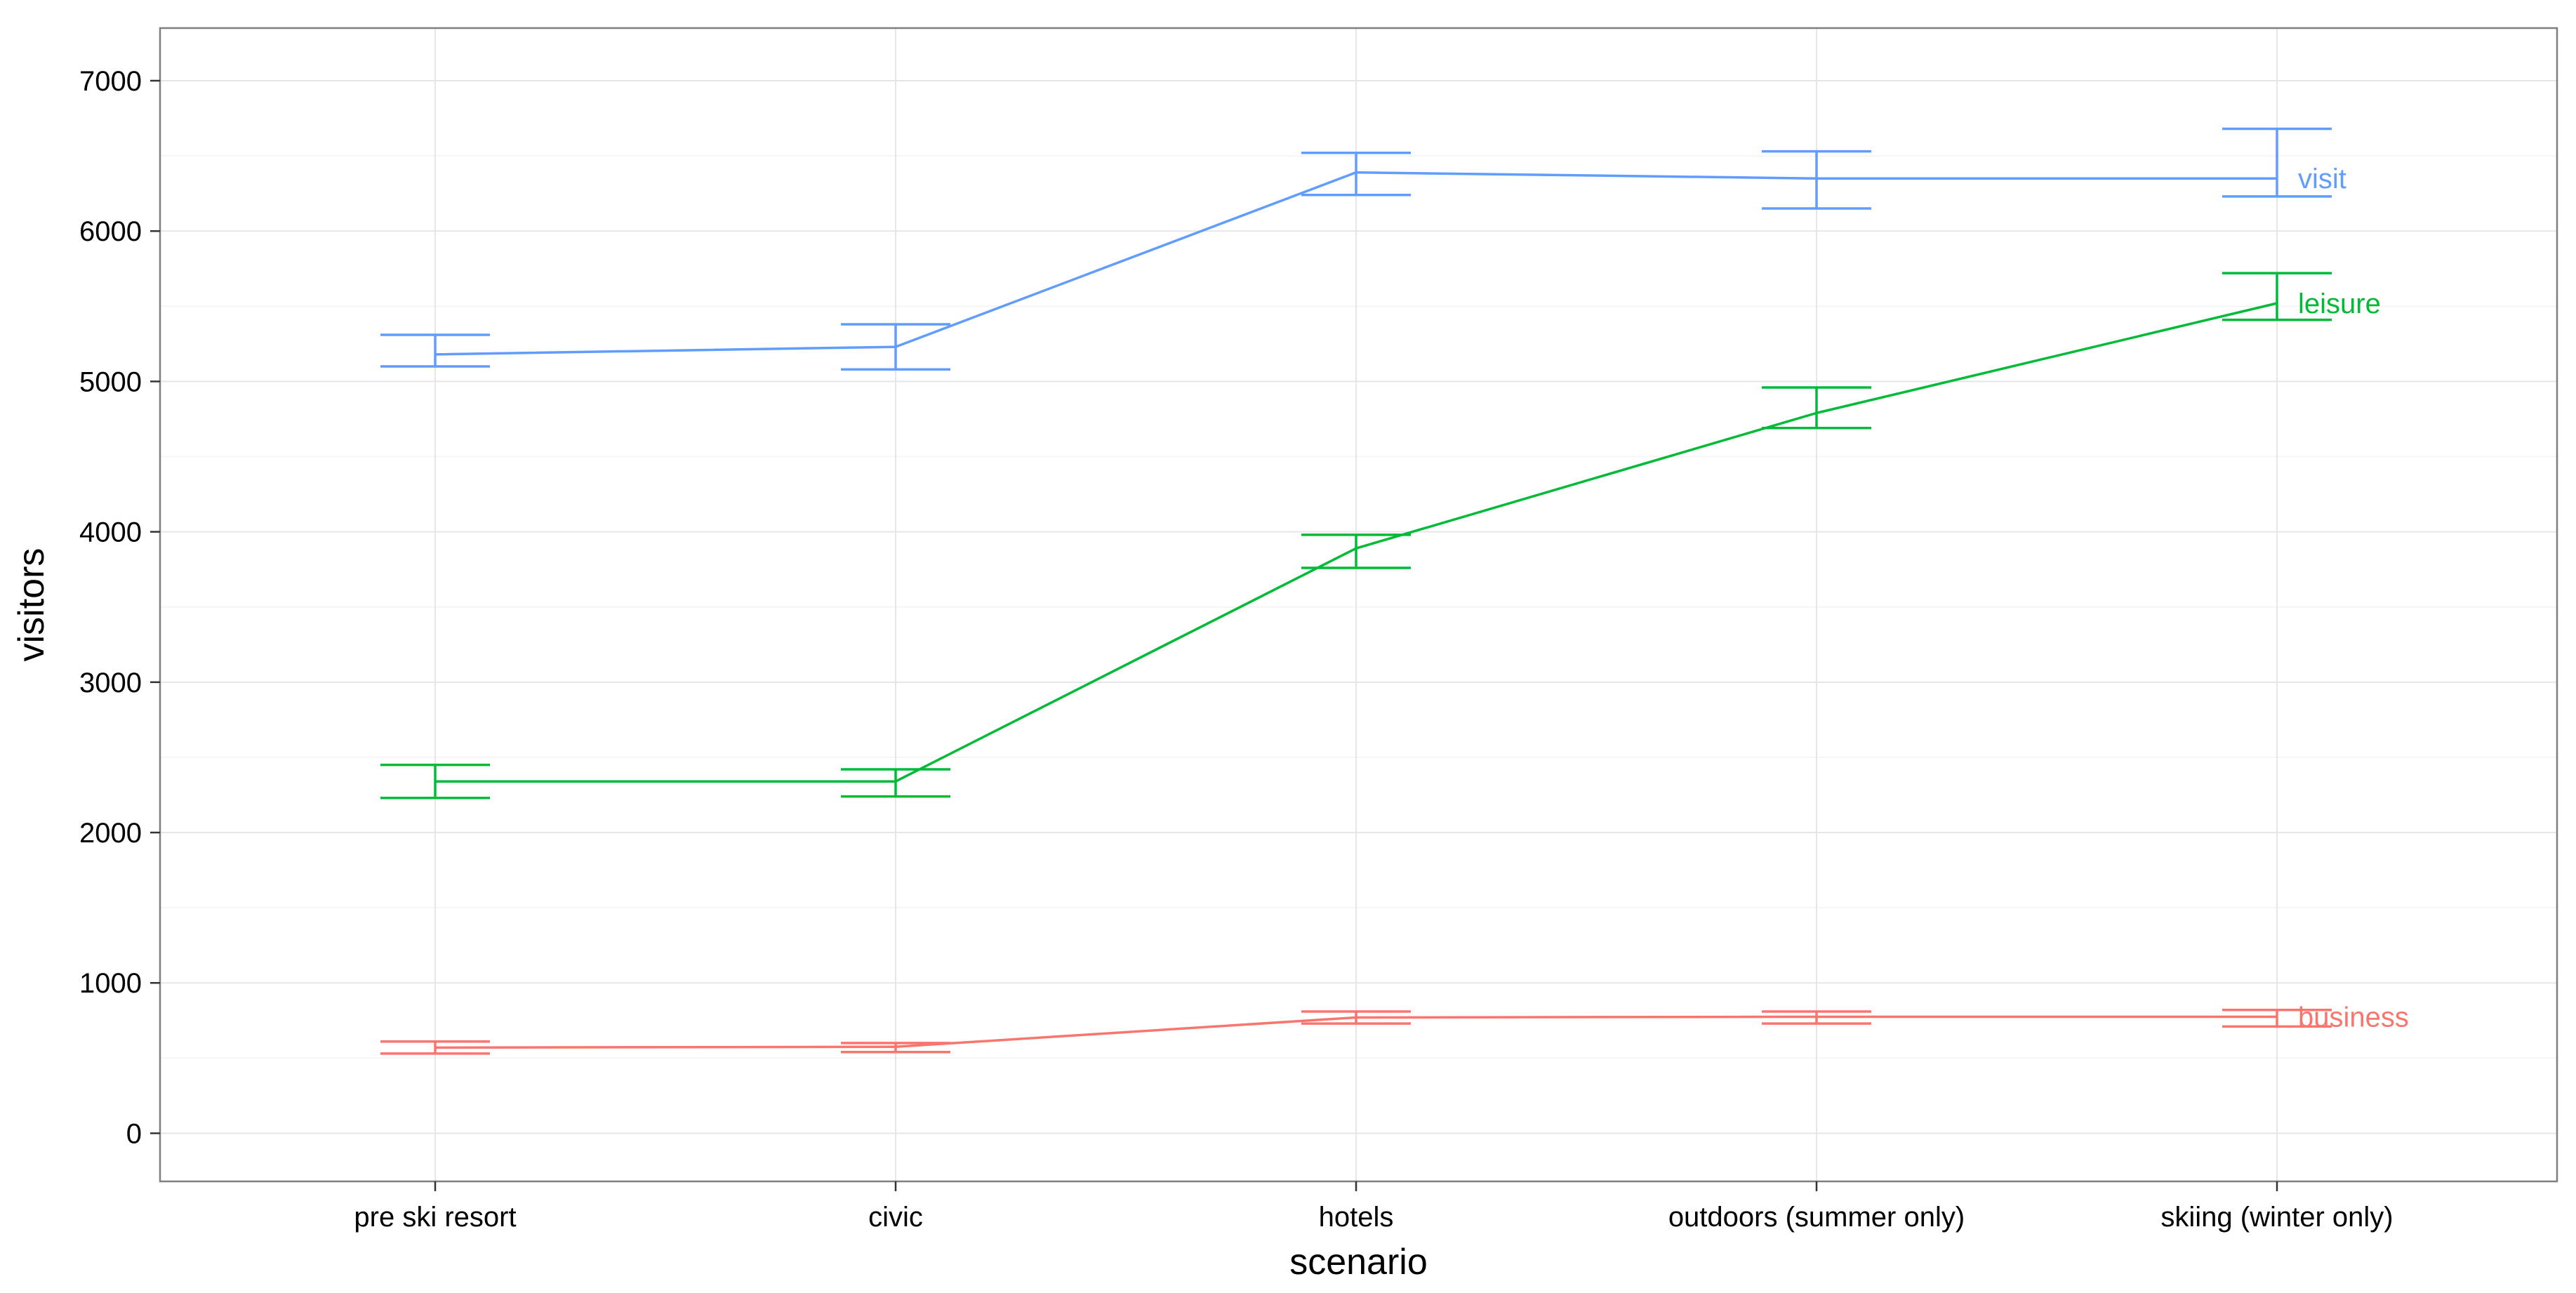 The image size is (2576, 1293). Describe the element at coordinates (435, 1217) in the screenshot. I see `x-tick-label: pre ski resort` at that location.